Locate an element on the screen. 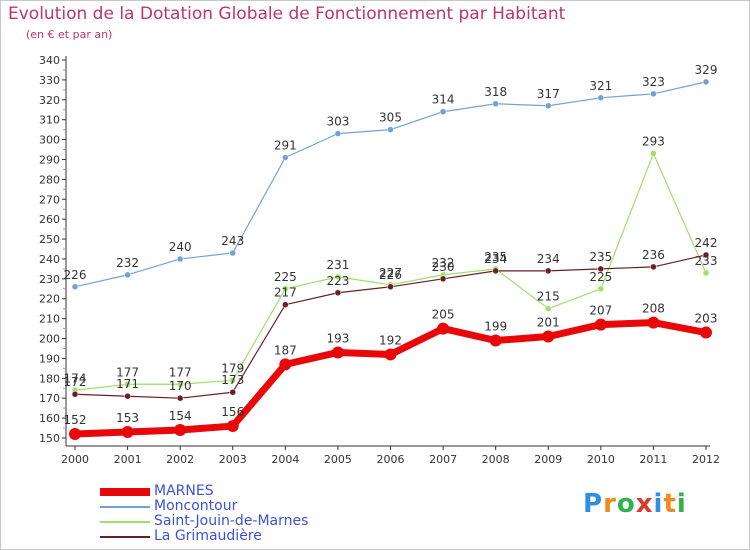  y-tick-label: 300 is located at coordinates (49, 140).